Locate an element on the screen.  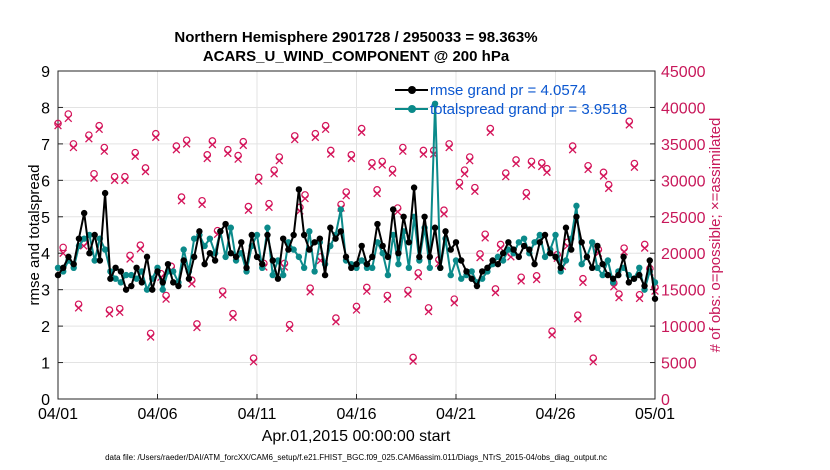
y-tick-label-left: 1 is located at coordinates (45, 364).